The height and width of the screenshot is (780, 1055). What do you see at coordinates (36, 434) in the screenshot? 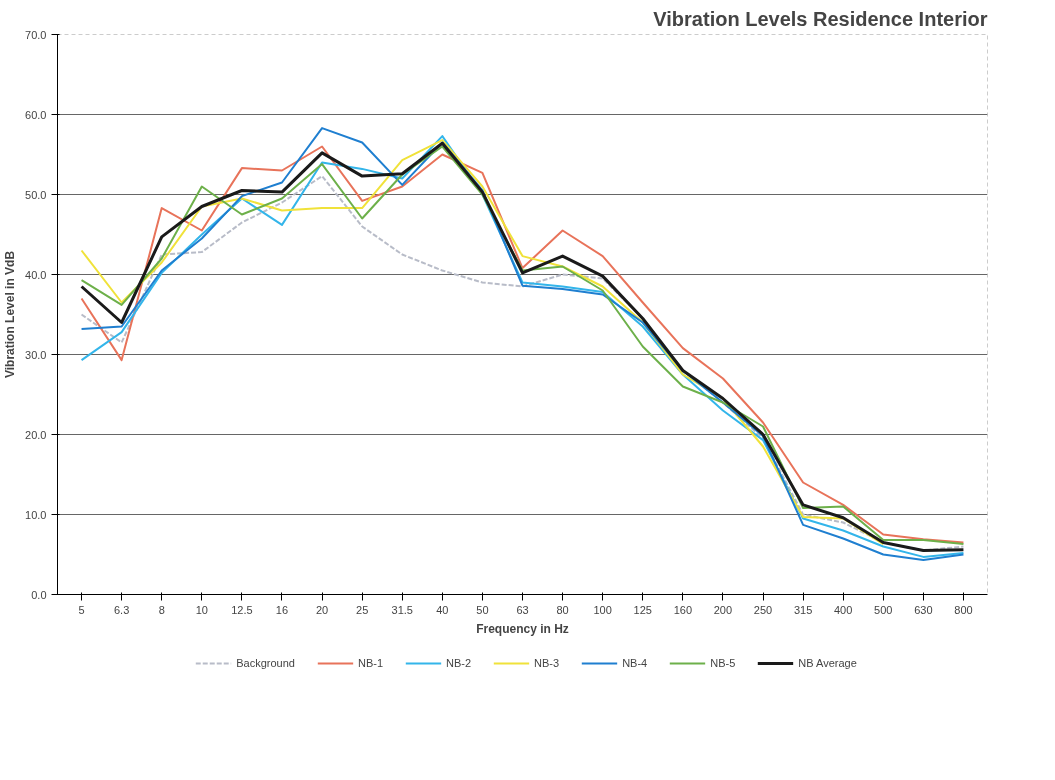
I see `y-tick-label: 20.0` at bounding box center [36, 434].